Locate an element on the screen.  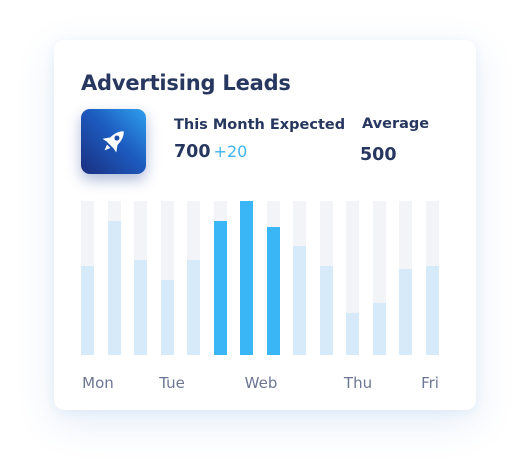
expected-value-group: 700 +20 is located at coordinates (210, 152).